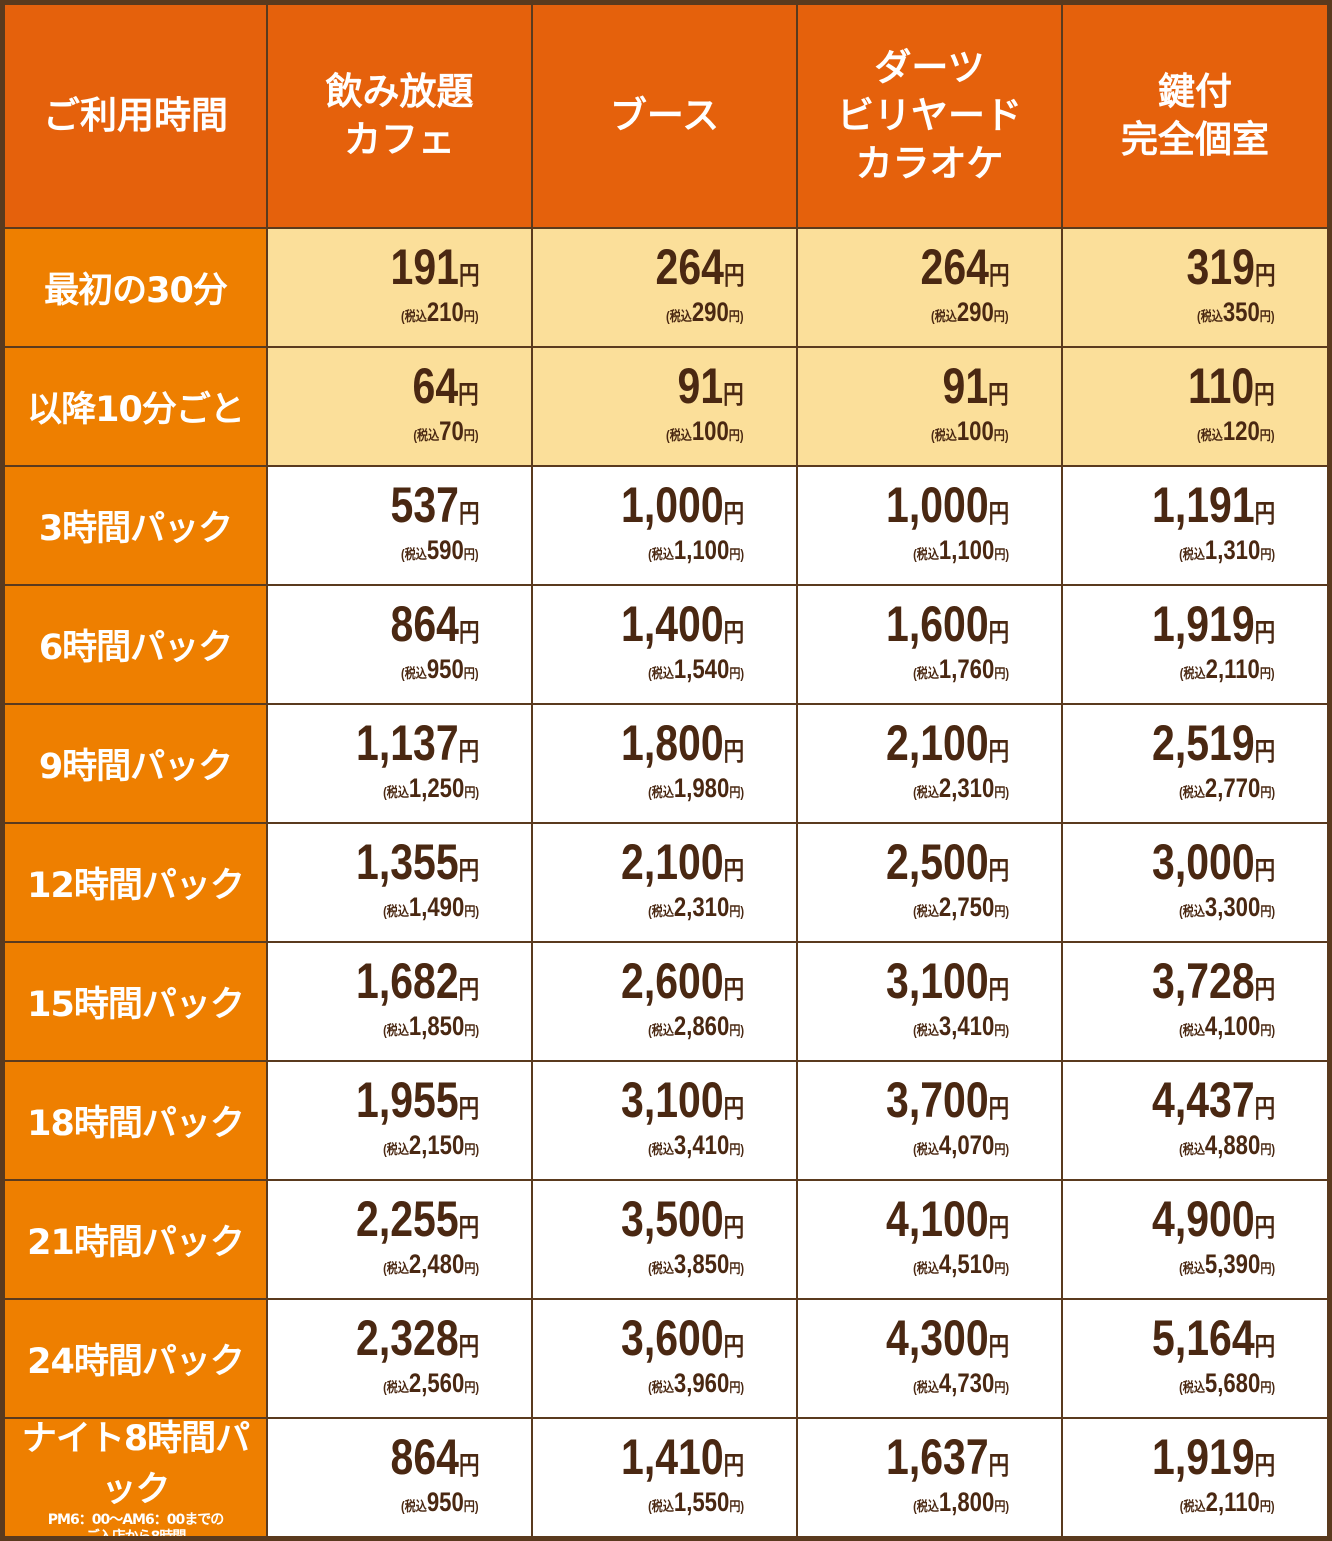 The image size is (1332, 1541). Describe the element at coordinates (1226, 1144) in the screenshot. I see `tax-price: (税込4,880円)` at that location.